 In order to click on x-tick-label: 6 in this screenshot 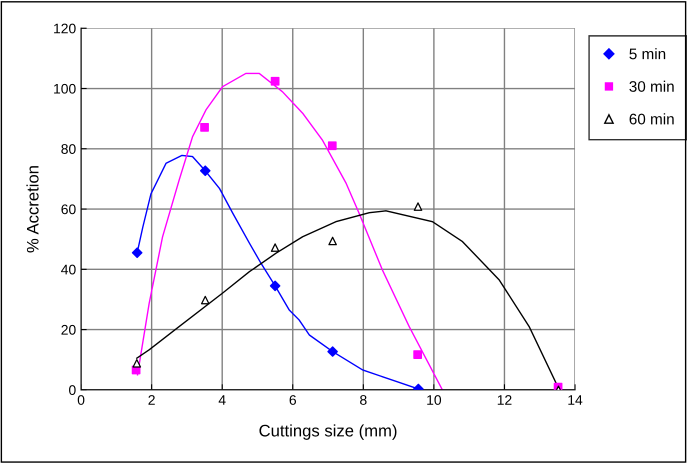, I will do `click(293, 400)`.